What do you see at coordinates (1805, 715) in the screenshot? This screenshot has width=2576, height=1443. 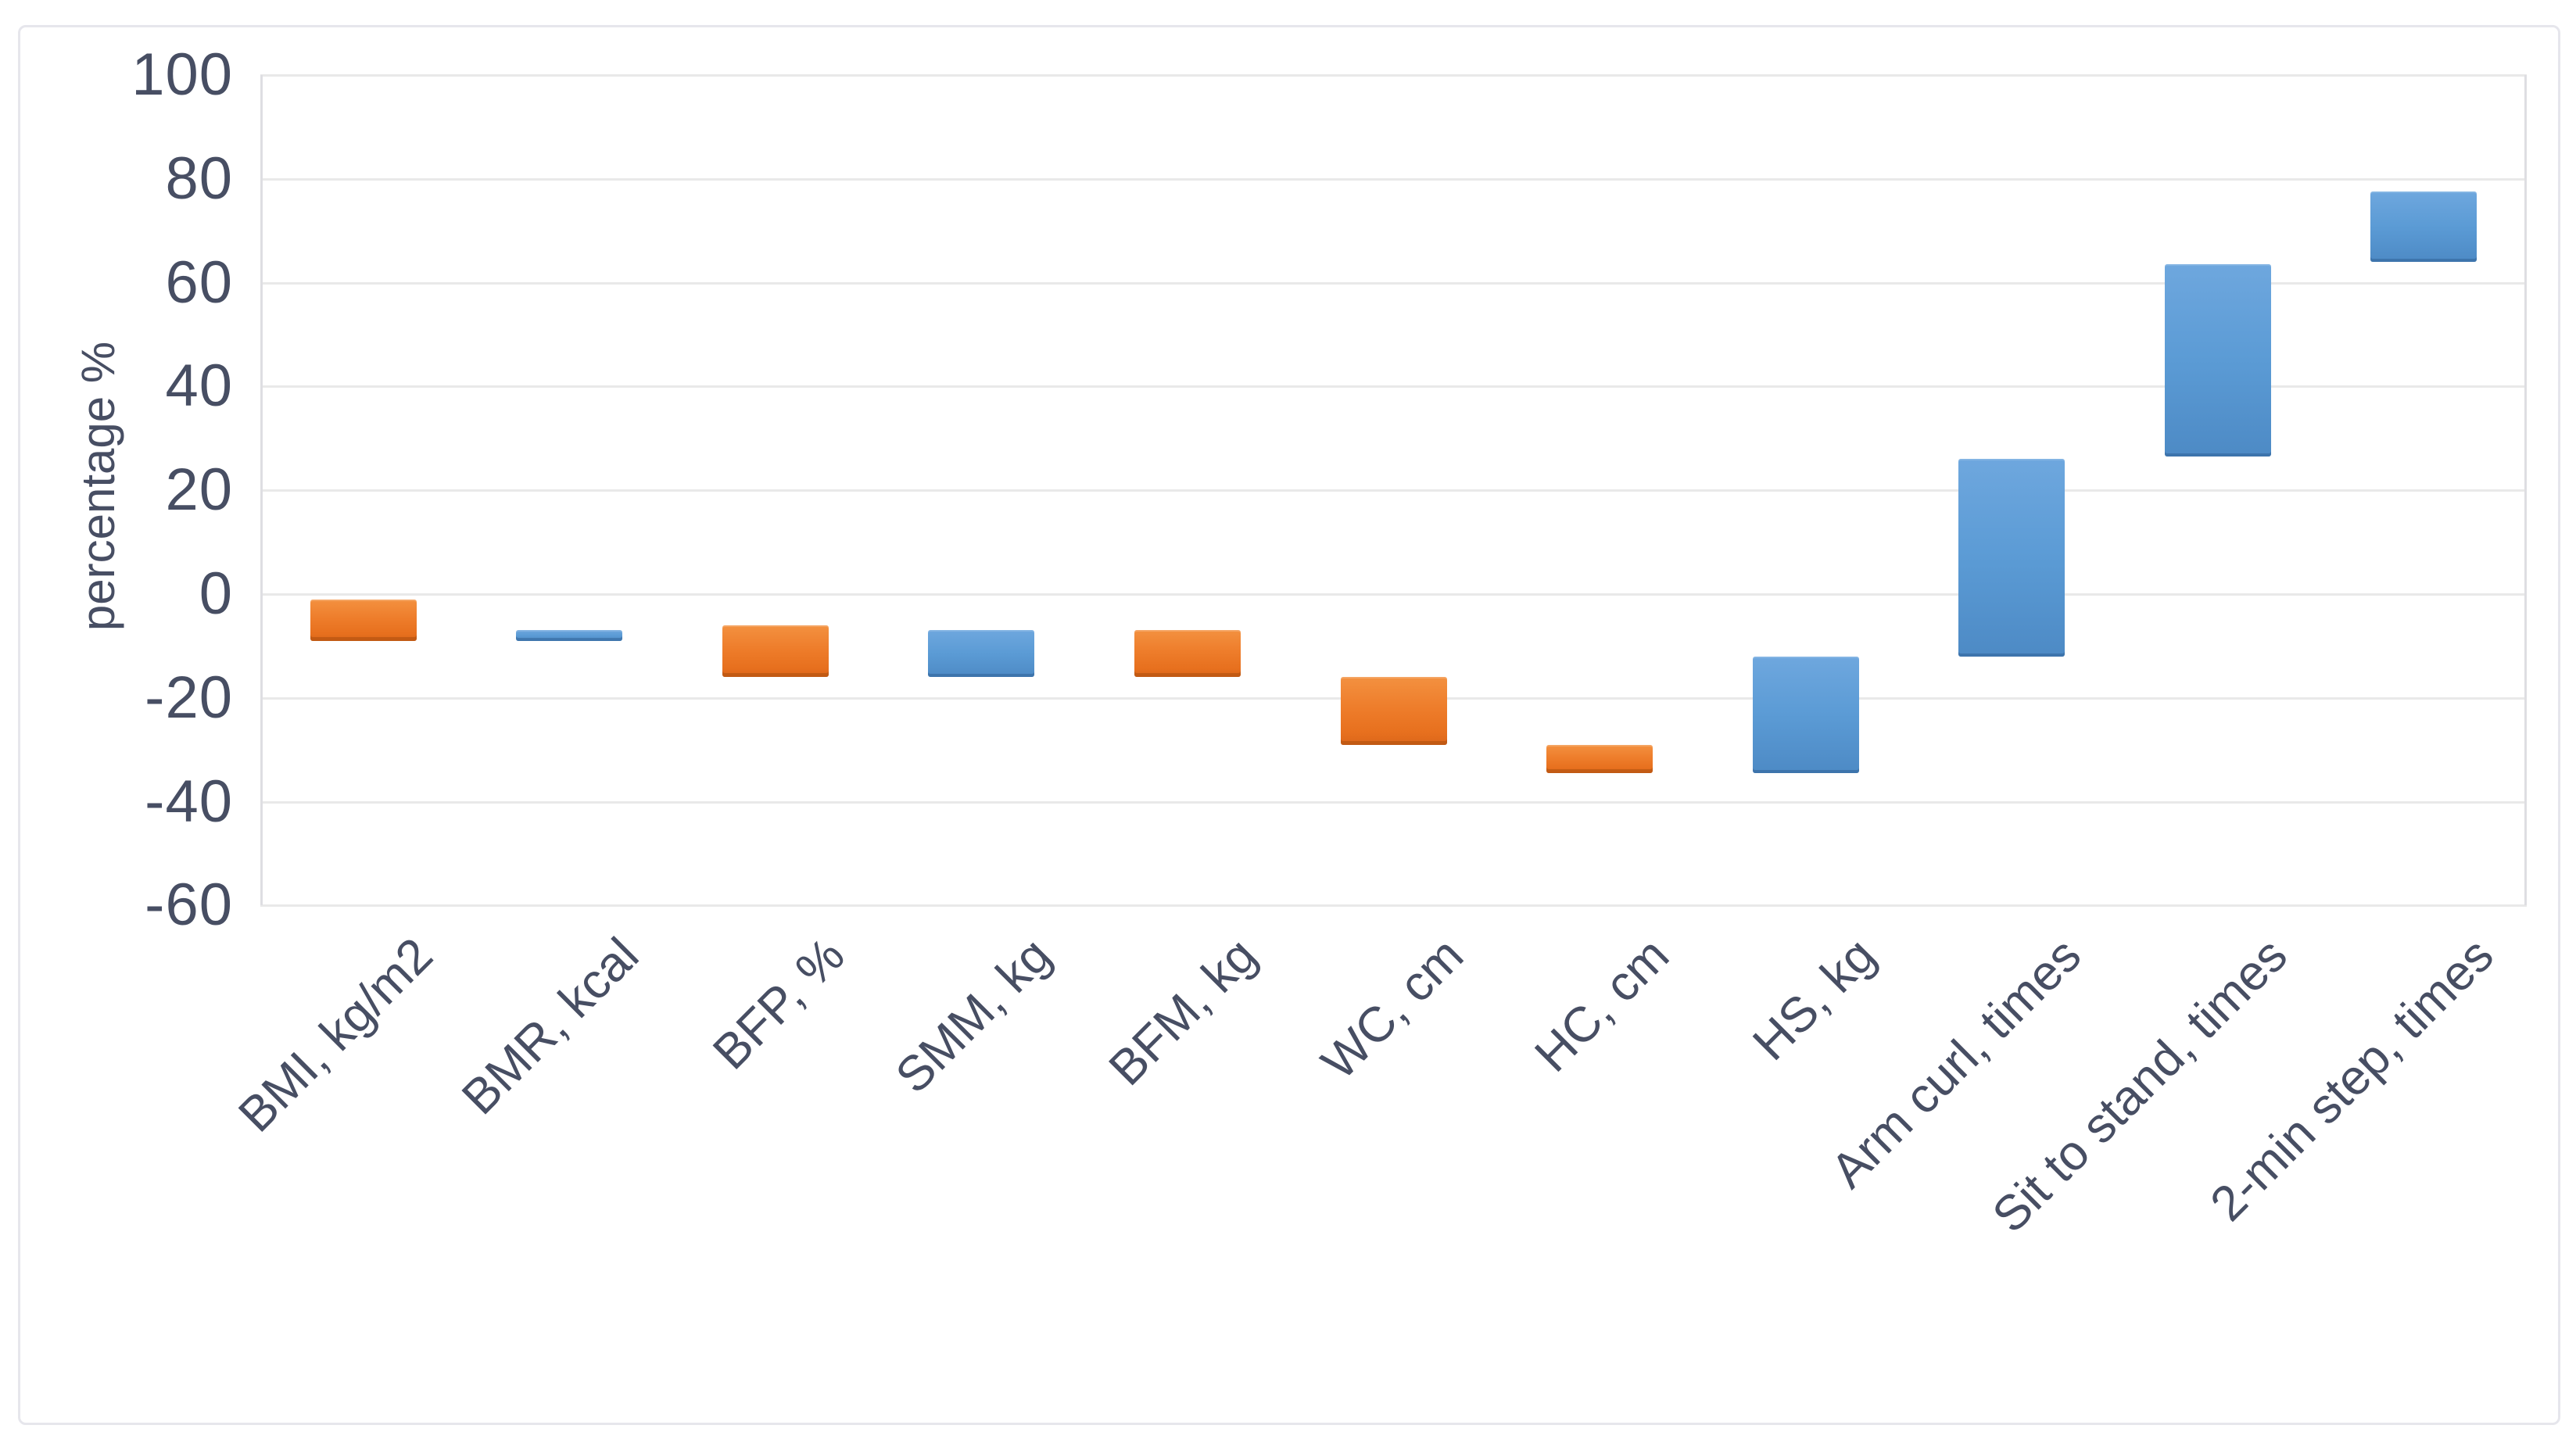 I see `bar-hs-kg` at bounding box center [1805, 715].